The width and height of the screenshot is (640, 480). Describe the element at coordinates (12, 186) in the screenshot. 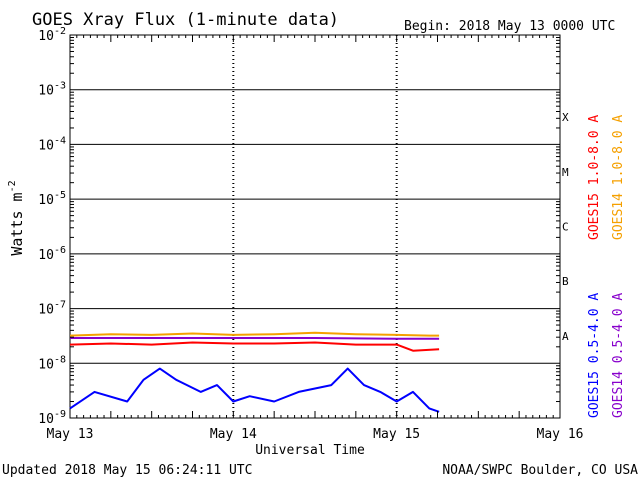

I see `y-axis-label-exp: -2` at that location.